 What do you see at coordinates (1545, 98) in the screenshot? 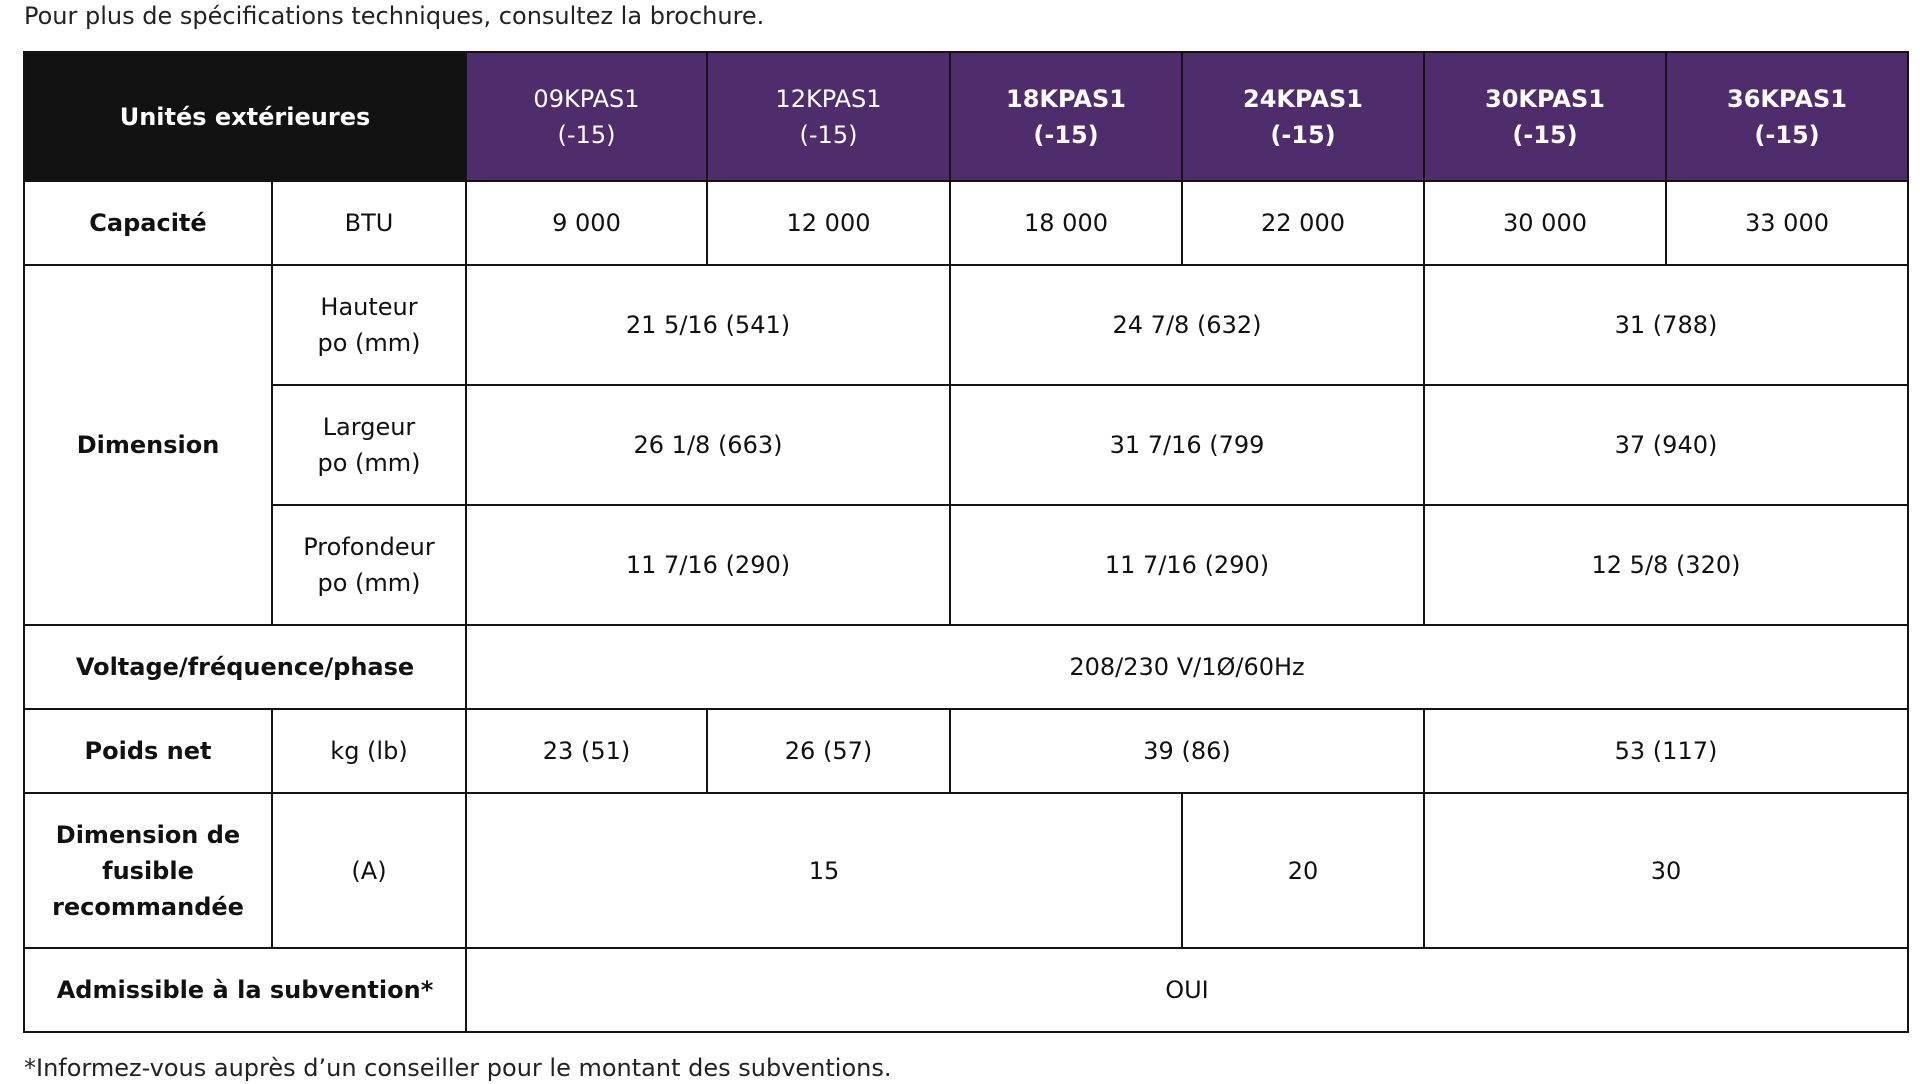
I see `model-name: 30KPAS1` at bounding box center [1545, 98].